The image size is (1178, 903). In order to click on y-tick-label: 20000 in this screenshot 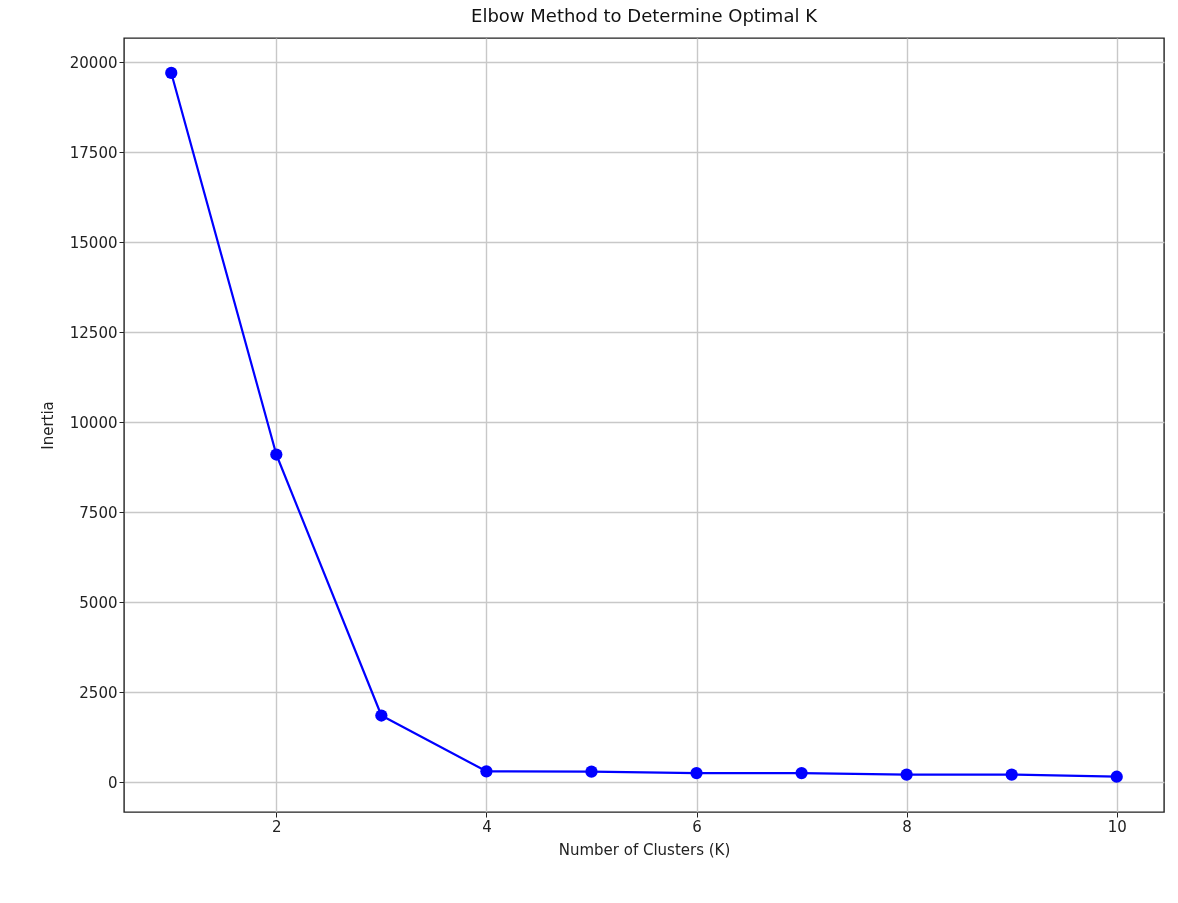, I will do `click(93, 62)`.